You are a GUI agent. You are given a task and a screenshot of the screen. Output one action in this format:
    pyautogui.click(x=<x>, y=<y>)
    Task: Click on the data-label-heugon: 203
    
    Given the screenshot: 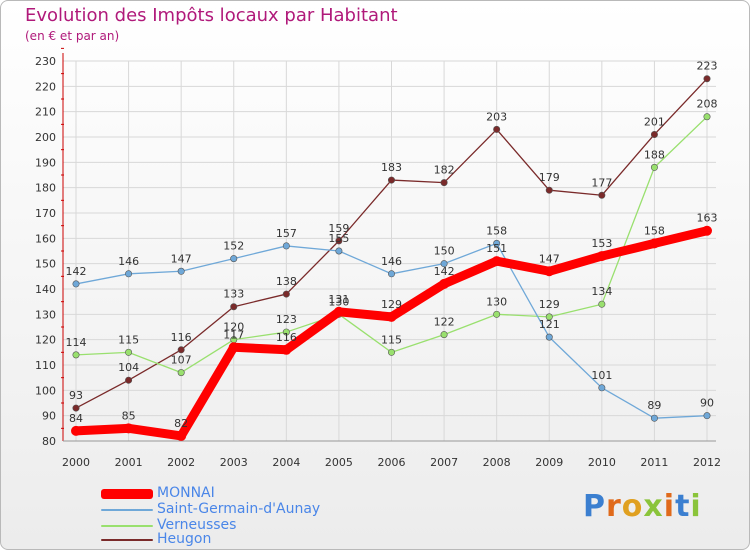 What is the action you would take?
    pyautogui.click(x=496, y=116)
    